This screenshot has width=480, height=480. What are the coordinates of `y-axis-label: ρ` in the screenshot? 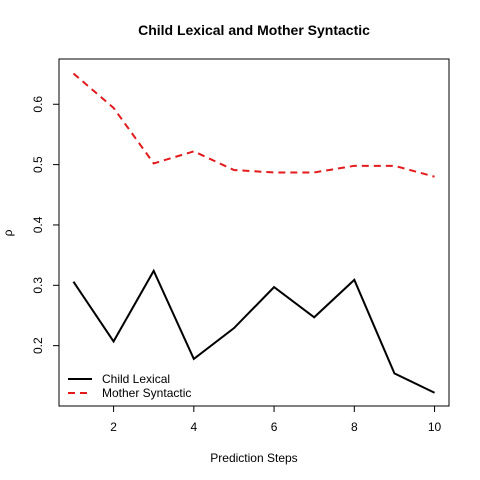 It's located at (8, 232).